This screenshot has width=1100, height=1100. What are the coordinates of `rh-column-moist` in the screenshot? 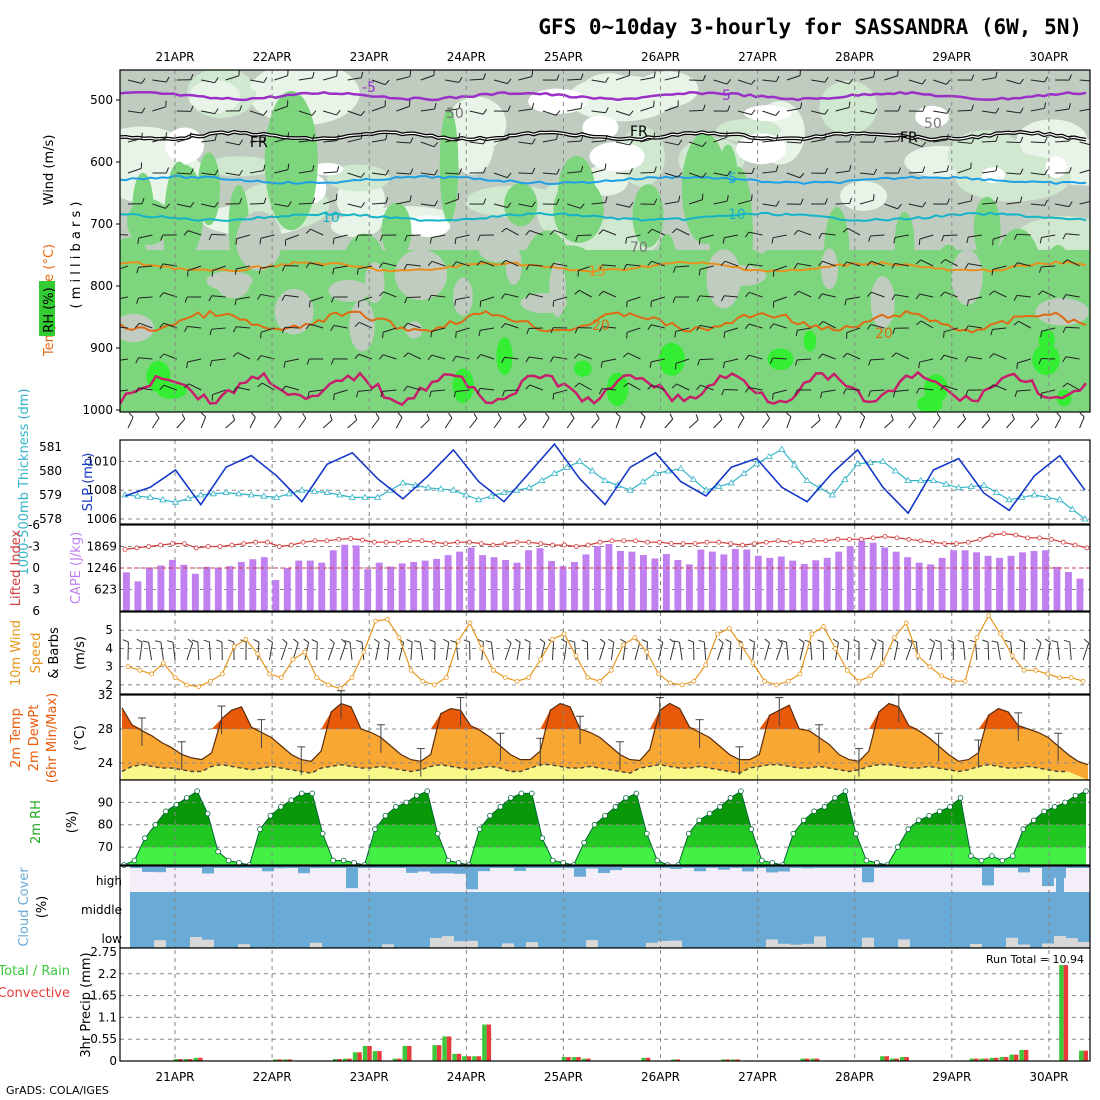 It's located at (259, 305).